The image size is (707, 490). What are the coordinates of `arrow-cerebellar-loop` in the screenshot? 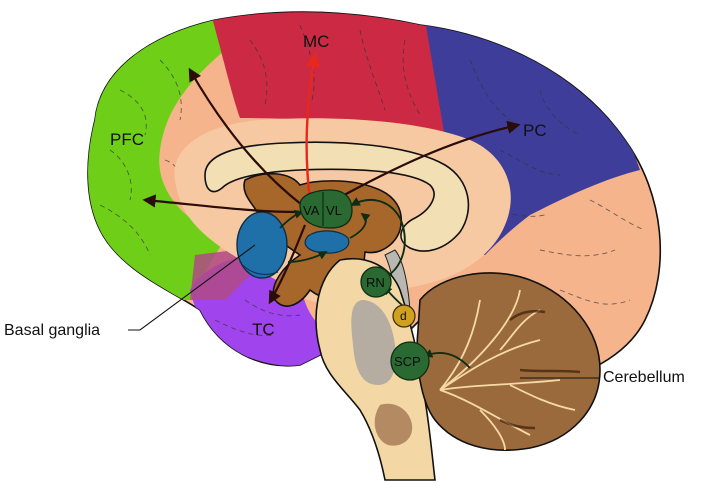 It's located at (378, 239).